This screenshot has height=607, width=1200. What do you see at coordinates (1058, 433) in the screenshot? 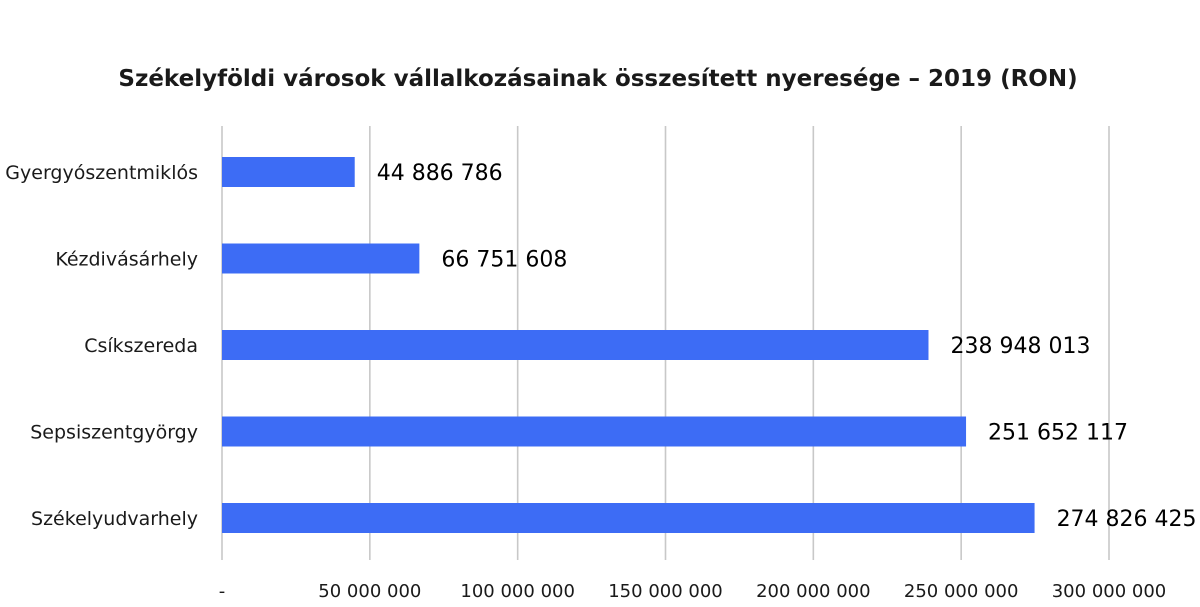
I see `data-label-3: 251 652 117` at bounding box center [1058, 433].